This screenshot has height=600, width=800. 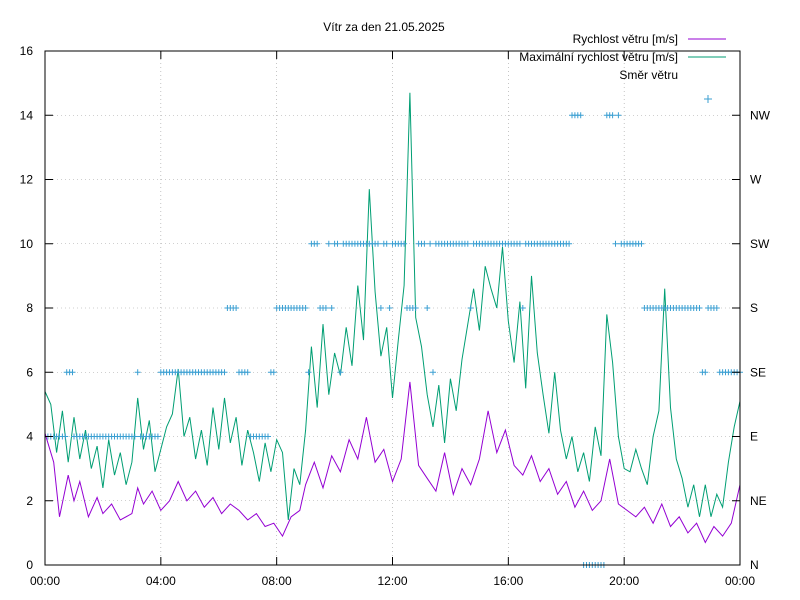 I want to click on y-tick-label: 12, so click(x=27, y=180).